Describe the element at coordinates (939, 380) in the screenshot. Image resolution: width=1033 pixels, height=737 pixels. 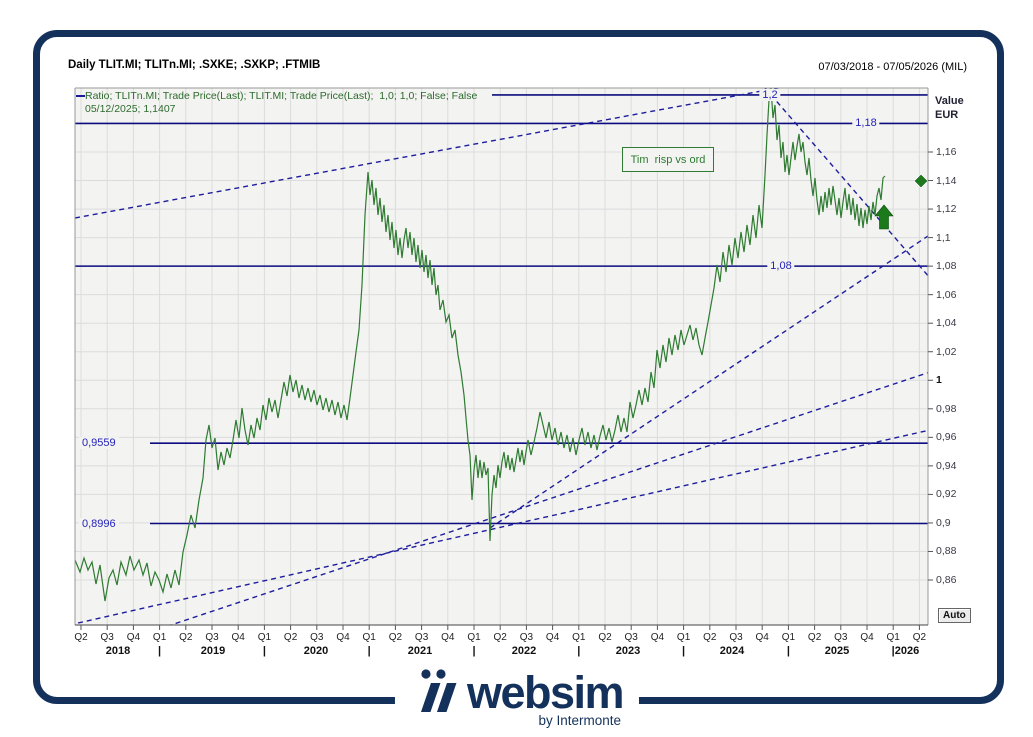
I see `y-tick-label: 1` at that location.